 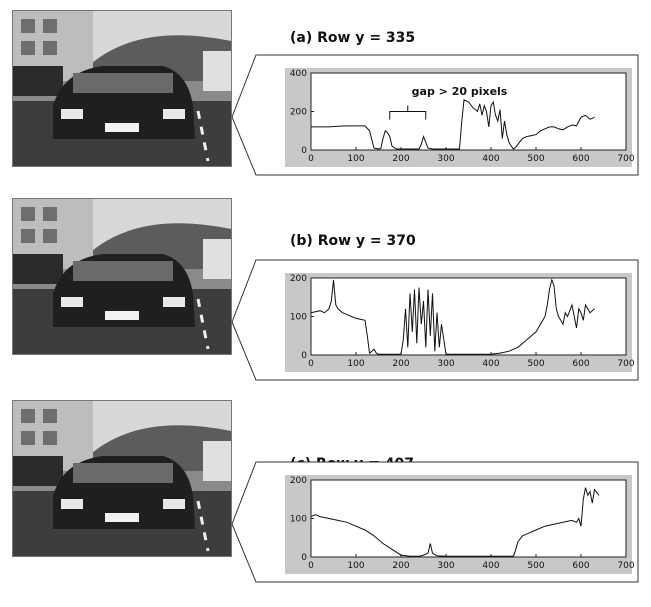 I want to click on street-photo-b, so click(x=122, y=276).